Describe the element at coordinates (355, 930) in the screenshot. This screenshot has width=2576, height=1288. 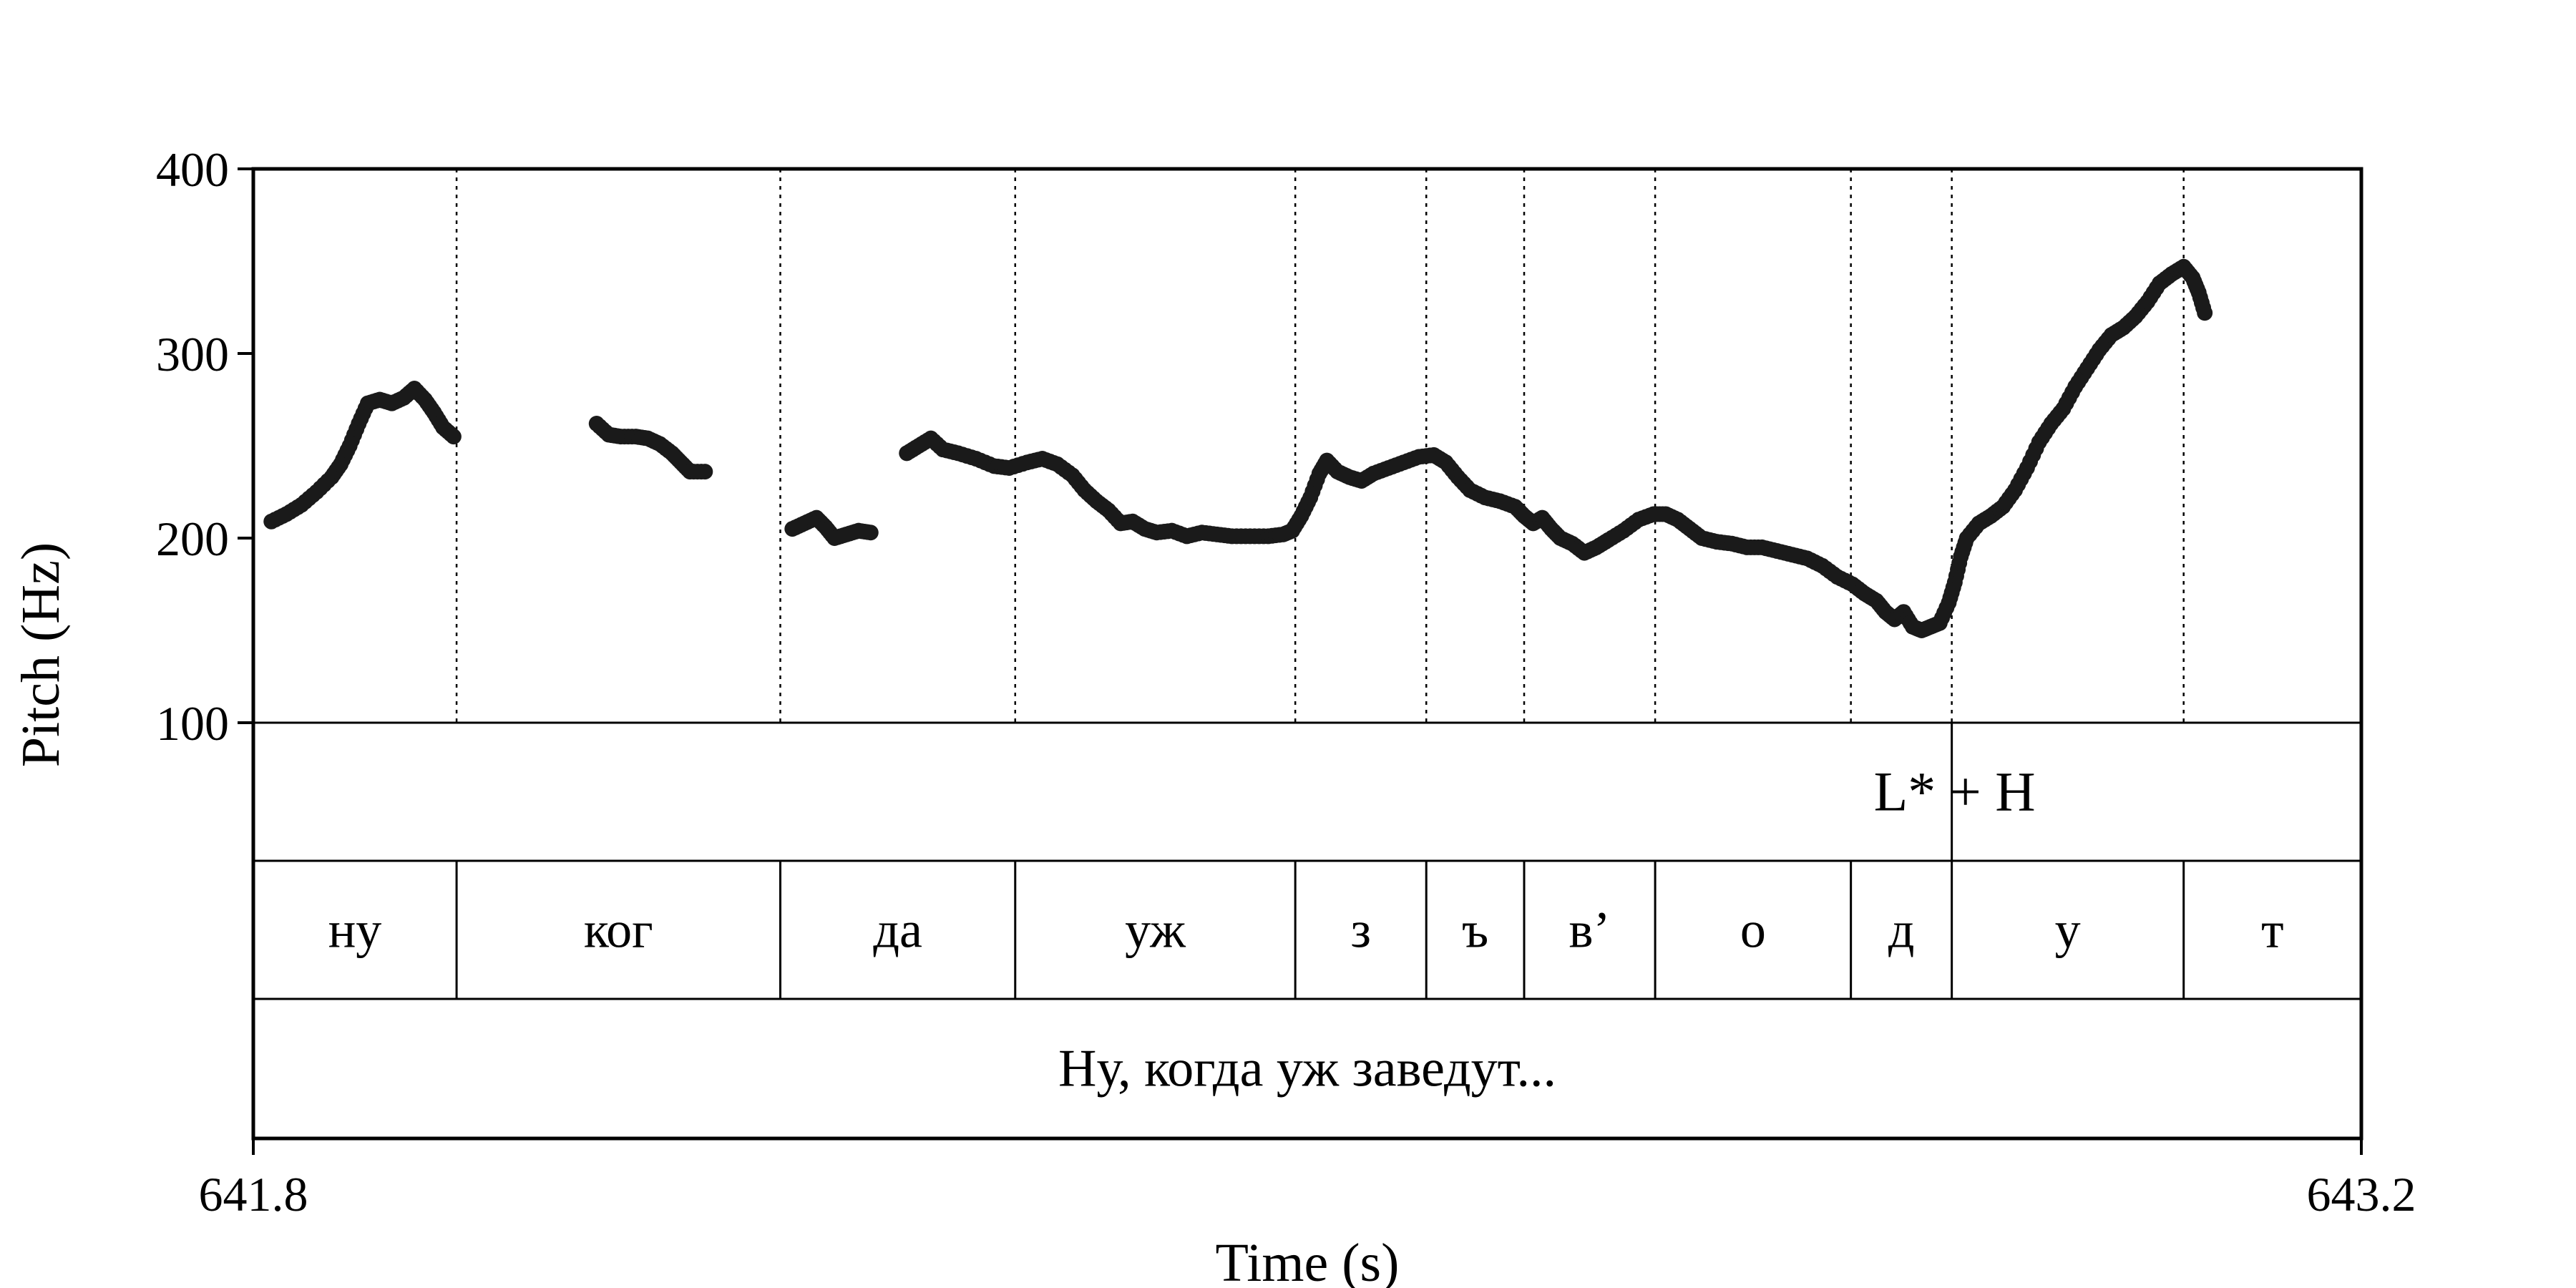
I see `segment-label: ну` at that location.